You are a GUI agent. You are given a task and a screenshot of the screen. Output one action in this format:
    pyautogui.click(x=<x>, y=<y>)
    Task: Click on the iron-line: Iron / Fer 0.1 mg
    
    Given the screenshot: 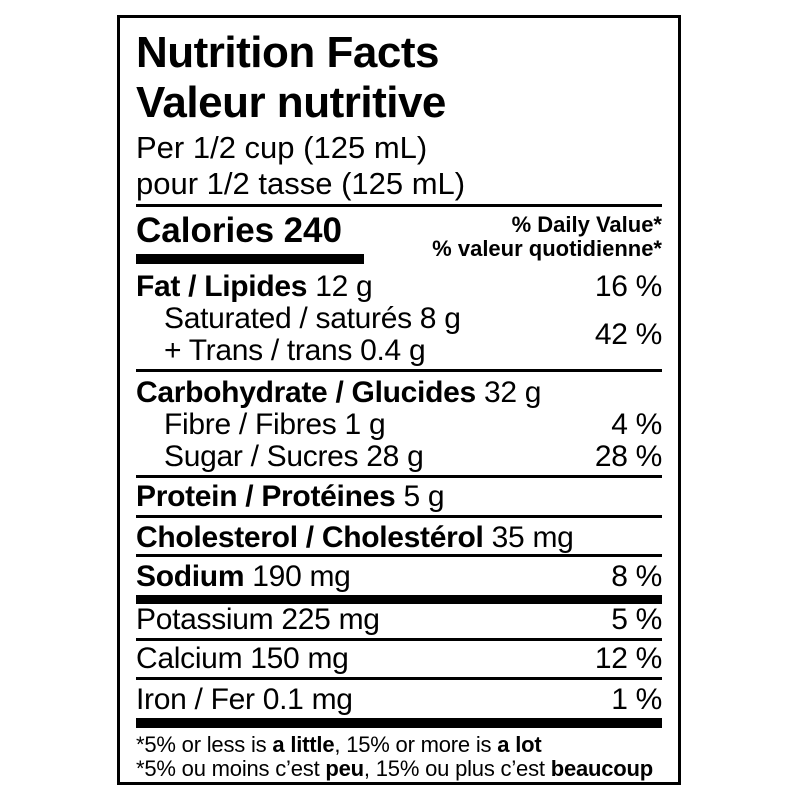 What is the action you would take?
    pyautogui.click(x=244, y=699)
    